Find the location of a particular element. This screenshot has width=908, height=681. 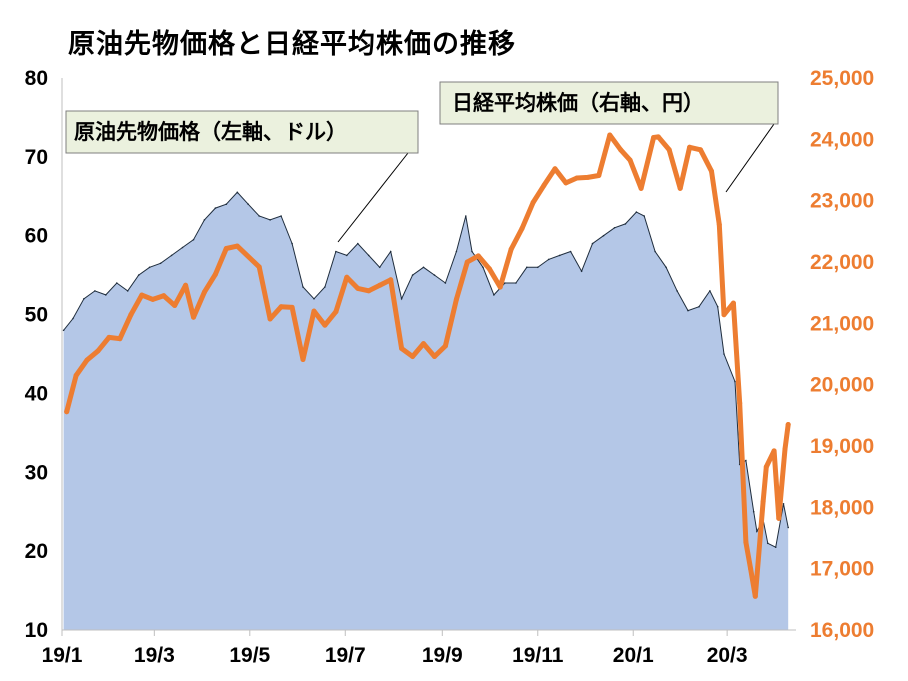

y-left-tick-label: 10 is located at coordinates (36, 630).